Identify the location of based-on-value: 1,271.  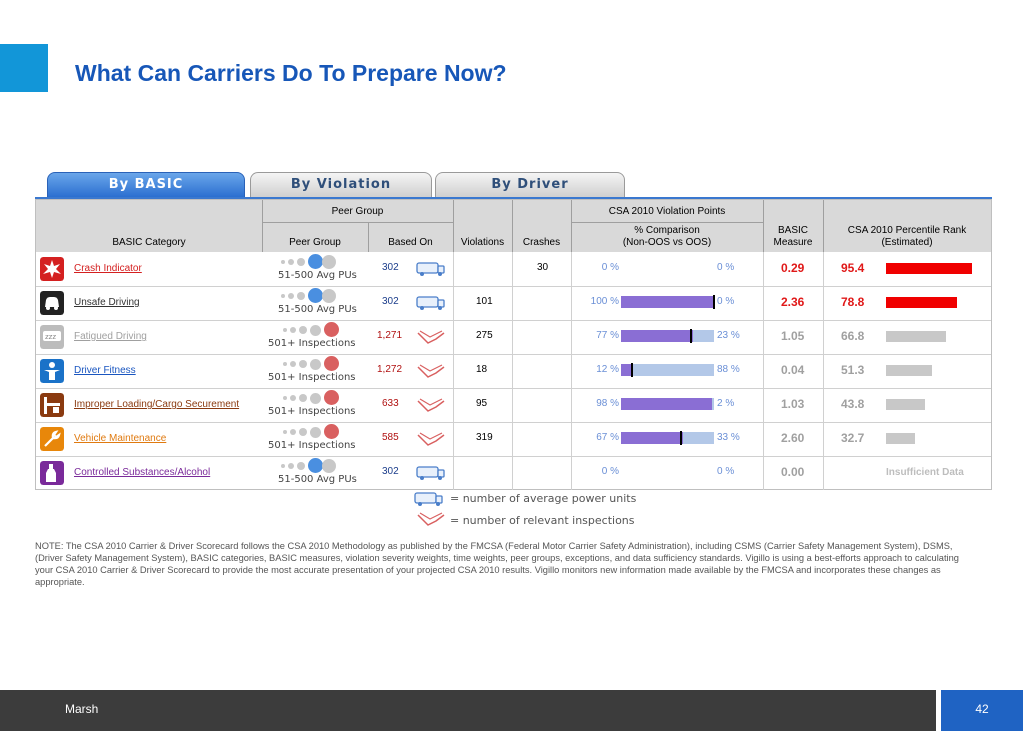
(390, 335).